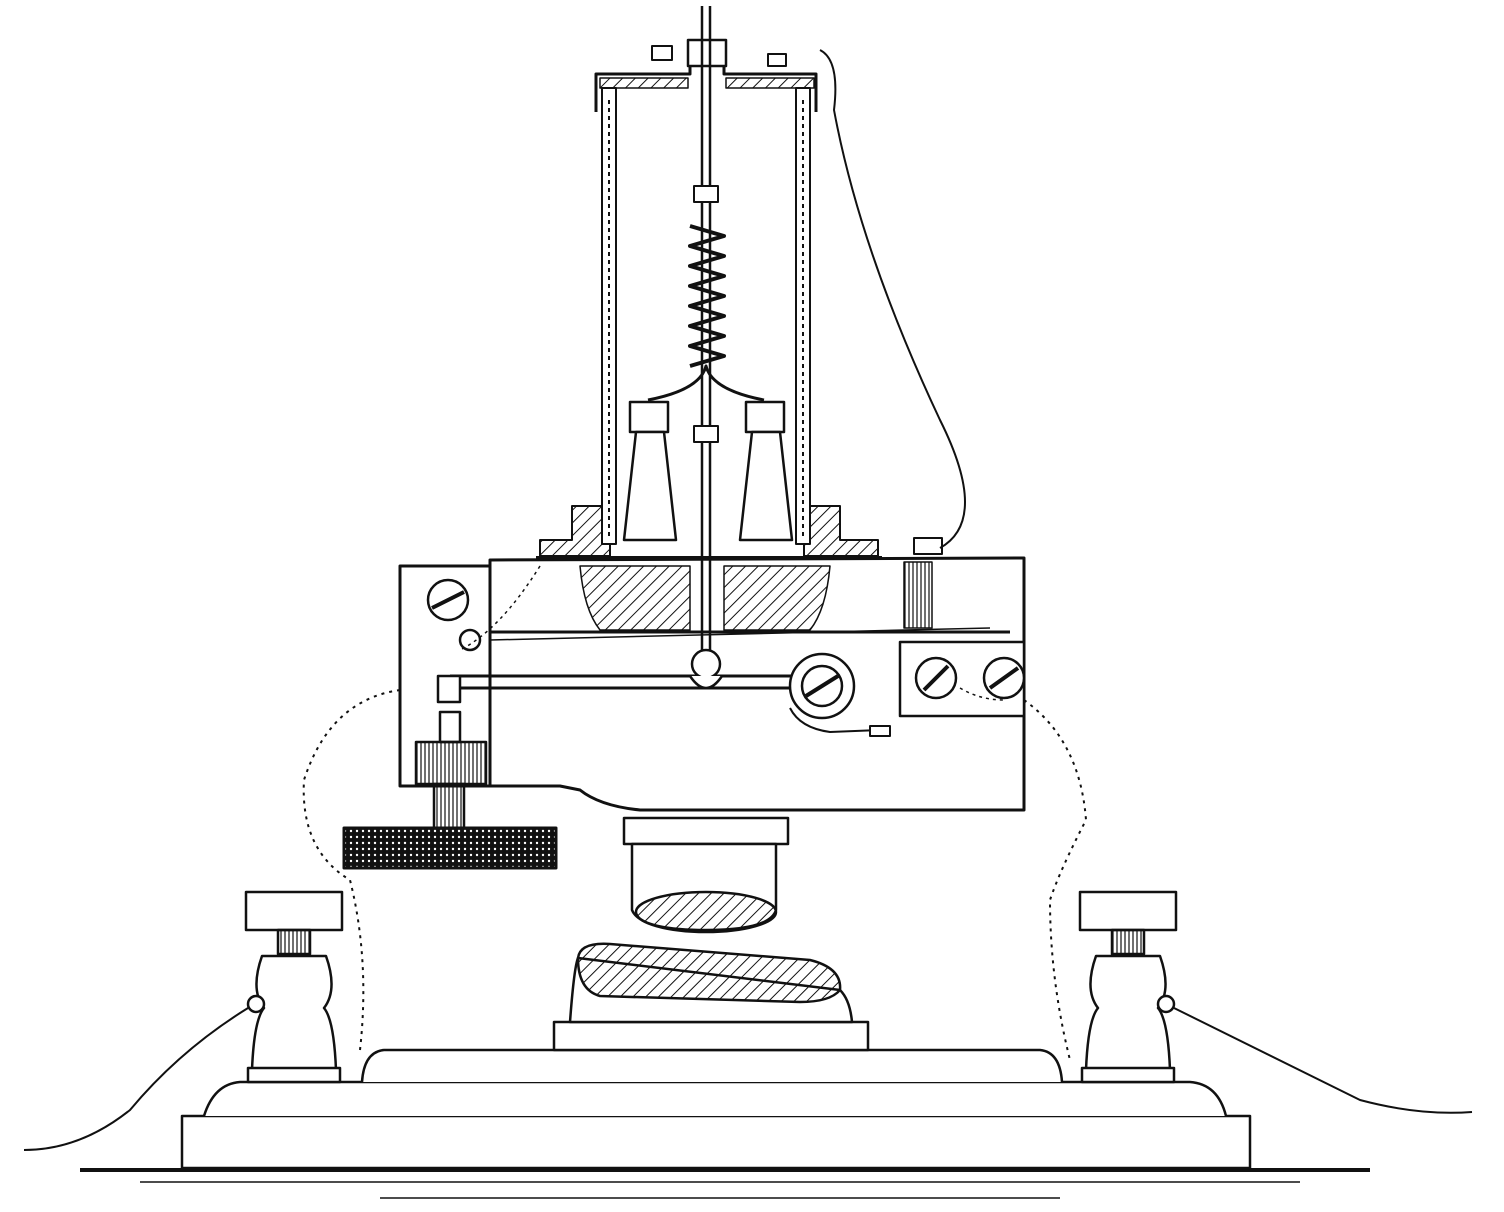 This screenshot has width=1504, height=1212. Describe the element at coordinates (294, 987) in the screenshot. I see `binding-post-left` at that location.